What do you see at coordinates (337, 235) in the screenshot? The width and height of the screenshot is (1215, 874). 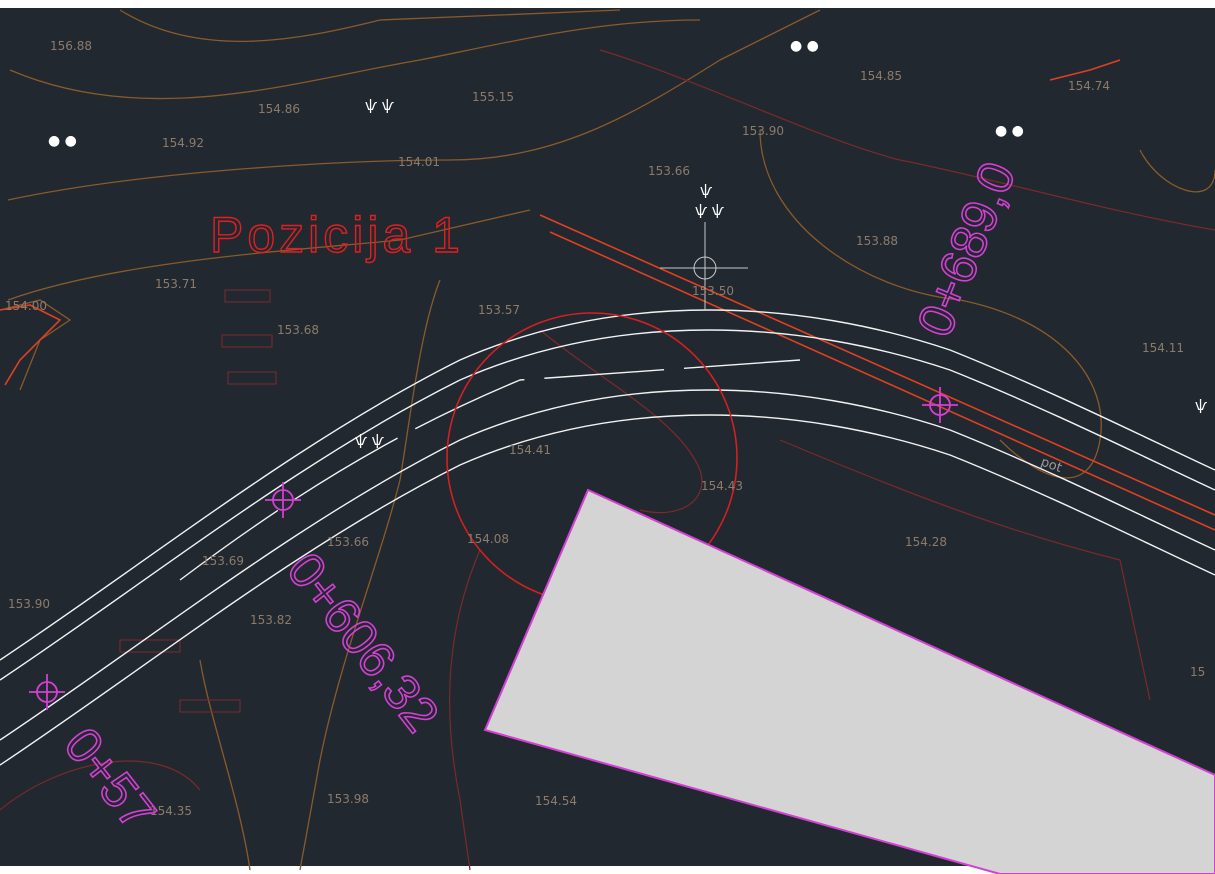 I see `position-label: Pozicija 1` at bounding box center [337, 235].